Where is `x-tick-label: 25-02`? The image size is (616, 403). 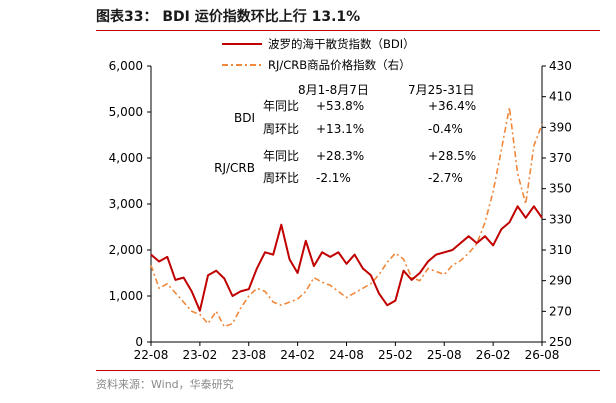
x-tick-label: 25-02 is located at coordinates (395, 355).